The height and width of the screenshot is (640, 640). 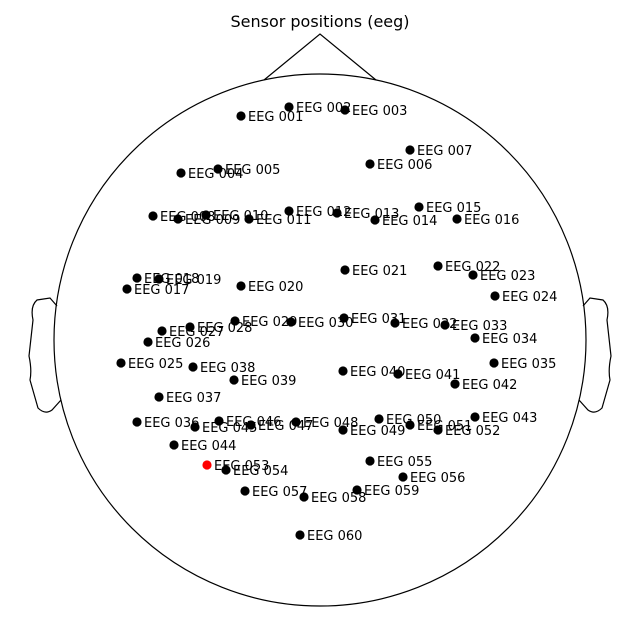 What do you see at coordinates (193, 398) in the screenshot?
I see `sensor-label: EEG 037` at bounding box center [193, 398].